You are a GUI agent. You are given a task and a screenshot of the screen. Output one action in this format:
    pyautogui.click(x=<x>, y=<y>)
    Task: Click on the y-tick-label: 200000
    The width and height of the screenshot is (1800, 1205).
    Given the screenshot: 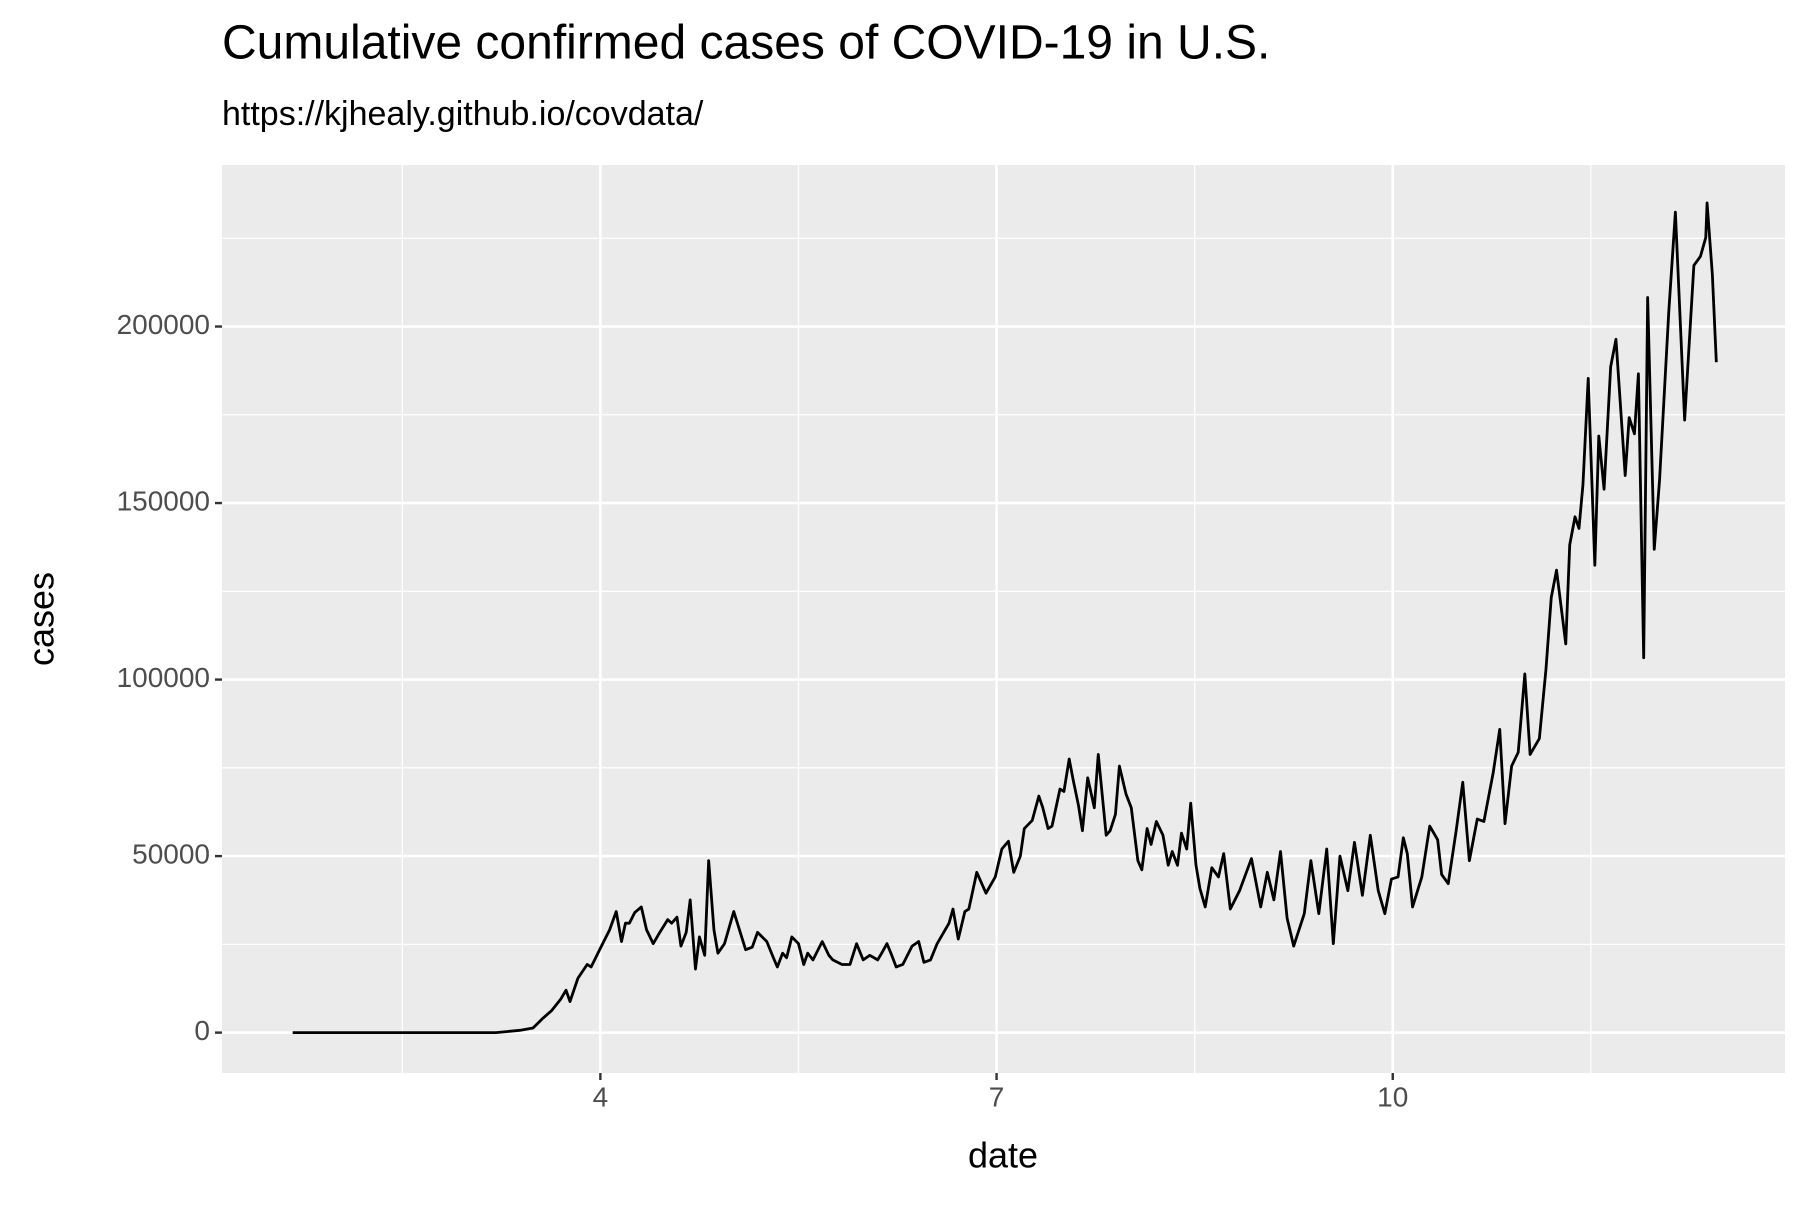 What is the action you would take?
    pyautogui.click(x=163, y=324)
    